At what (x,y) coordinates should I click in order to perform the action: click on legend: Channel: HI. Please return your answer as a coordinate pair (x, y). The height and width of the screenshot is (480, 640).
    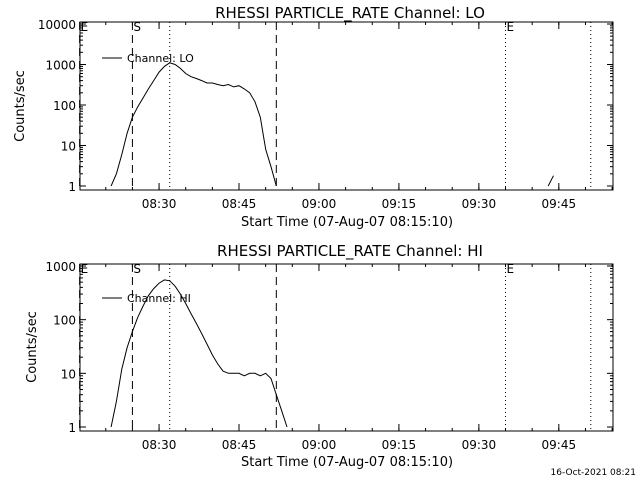
    Looking at the image, I should click on (146, 298).